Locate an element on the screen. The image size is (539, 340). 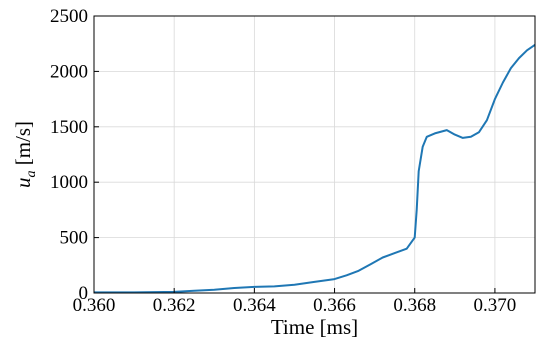
y-tick-label: 0 is located at coordinates (84, 293).